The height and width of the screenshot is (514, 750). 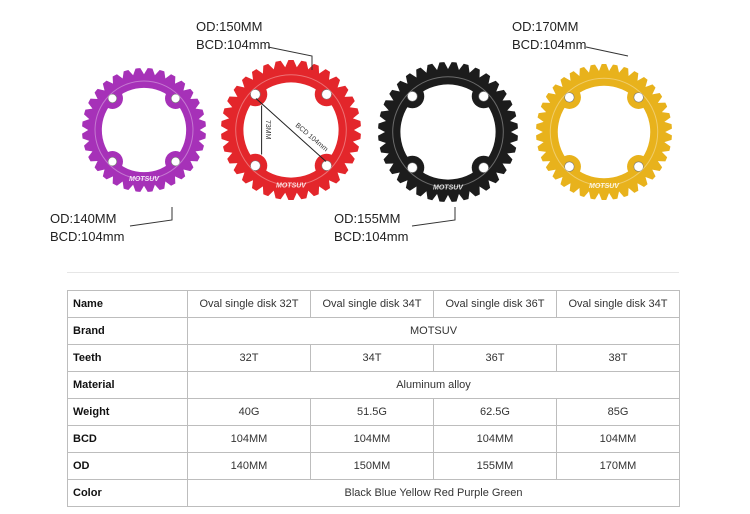 I want to click on bcd-dimension-line, so click(x=291, y=130).